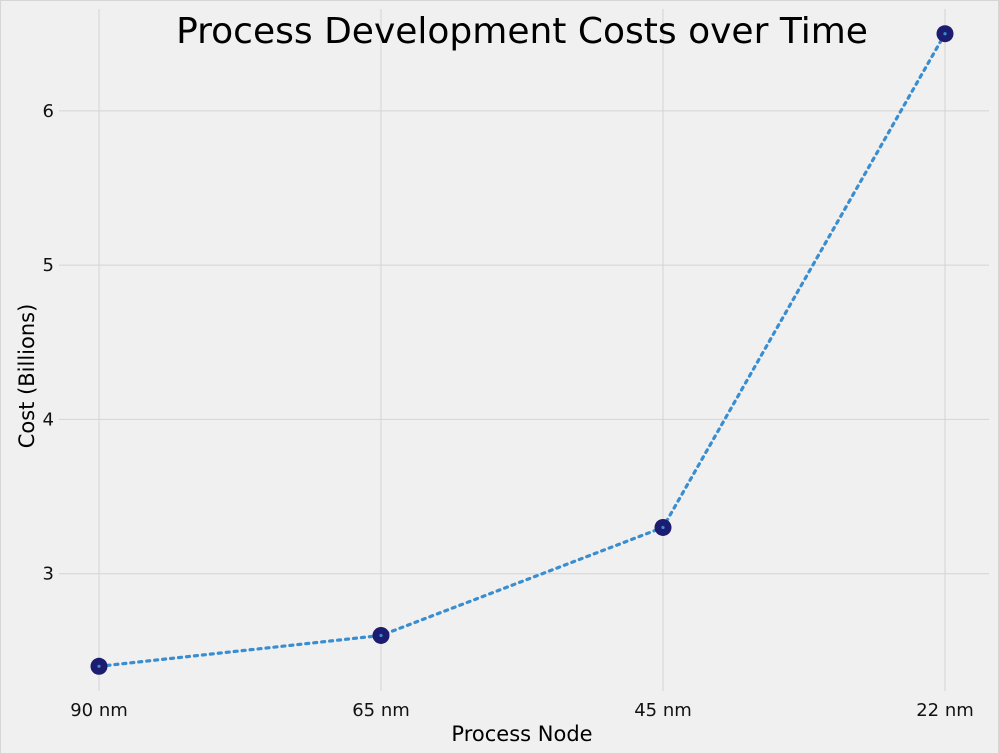 This screenshot has height=754, width=999. What do you see at coordinates (48, 574) in the screenshot?
I see `y-tick-label: 3` at bounding box center [48, 574].